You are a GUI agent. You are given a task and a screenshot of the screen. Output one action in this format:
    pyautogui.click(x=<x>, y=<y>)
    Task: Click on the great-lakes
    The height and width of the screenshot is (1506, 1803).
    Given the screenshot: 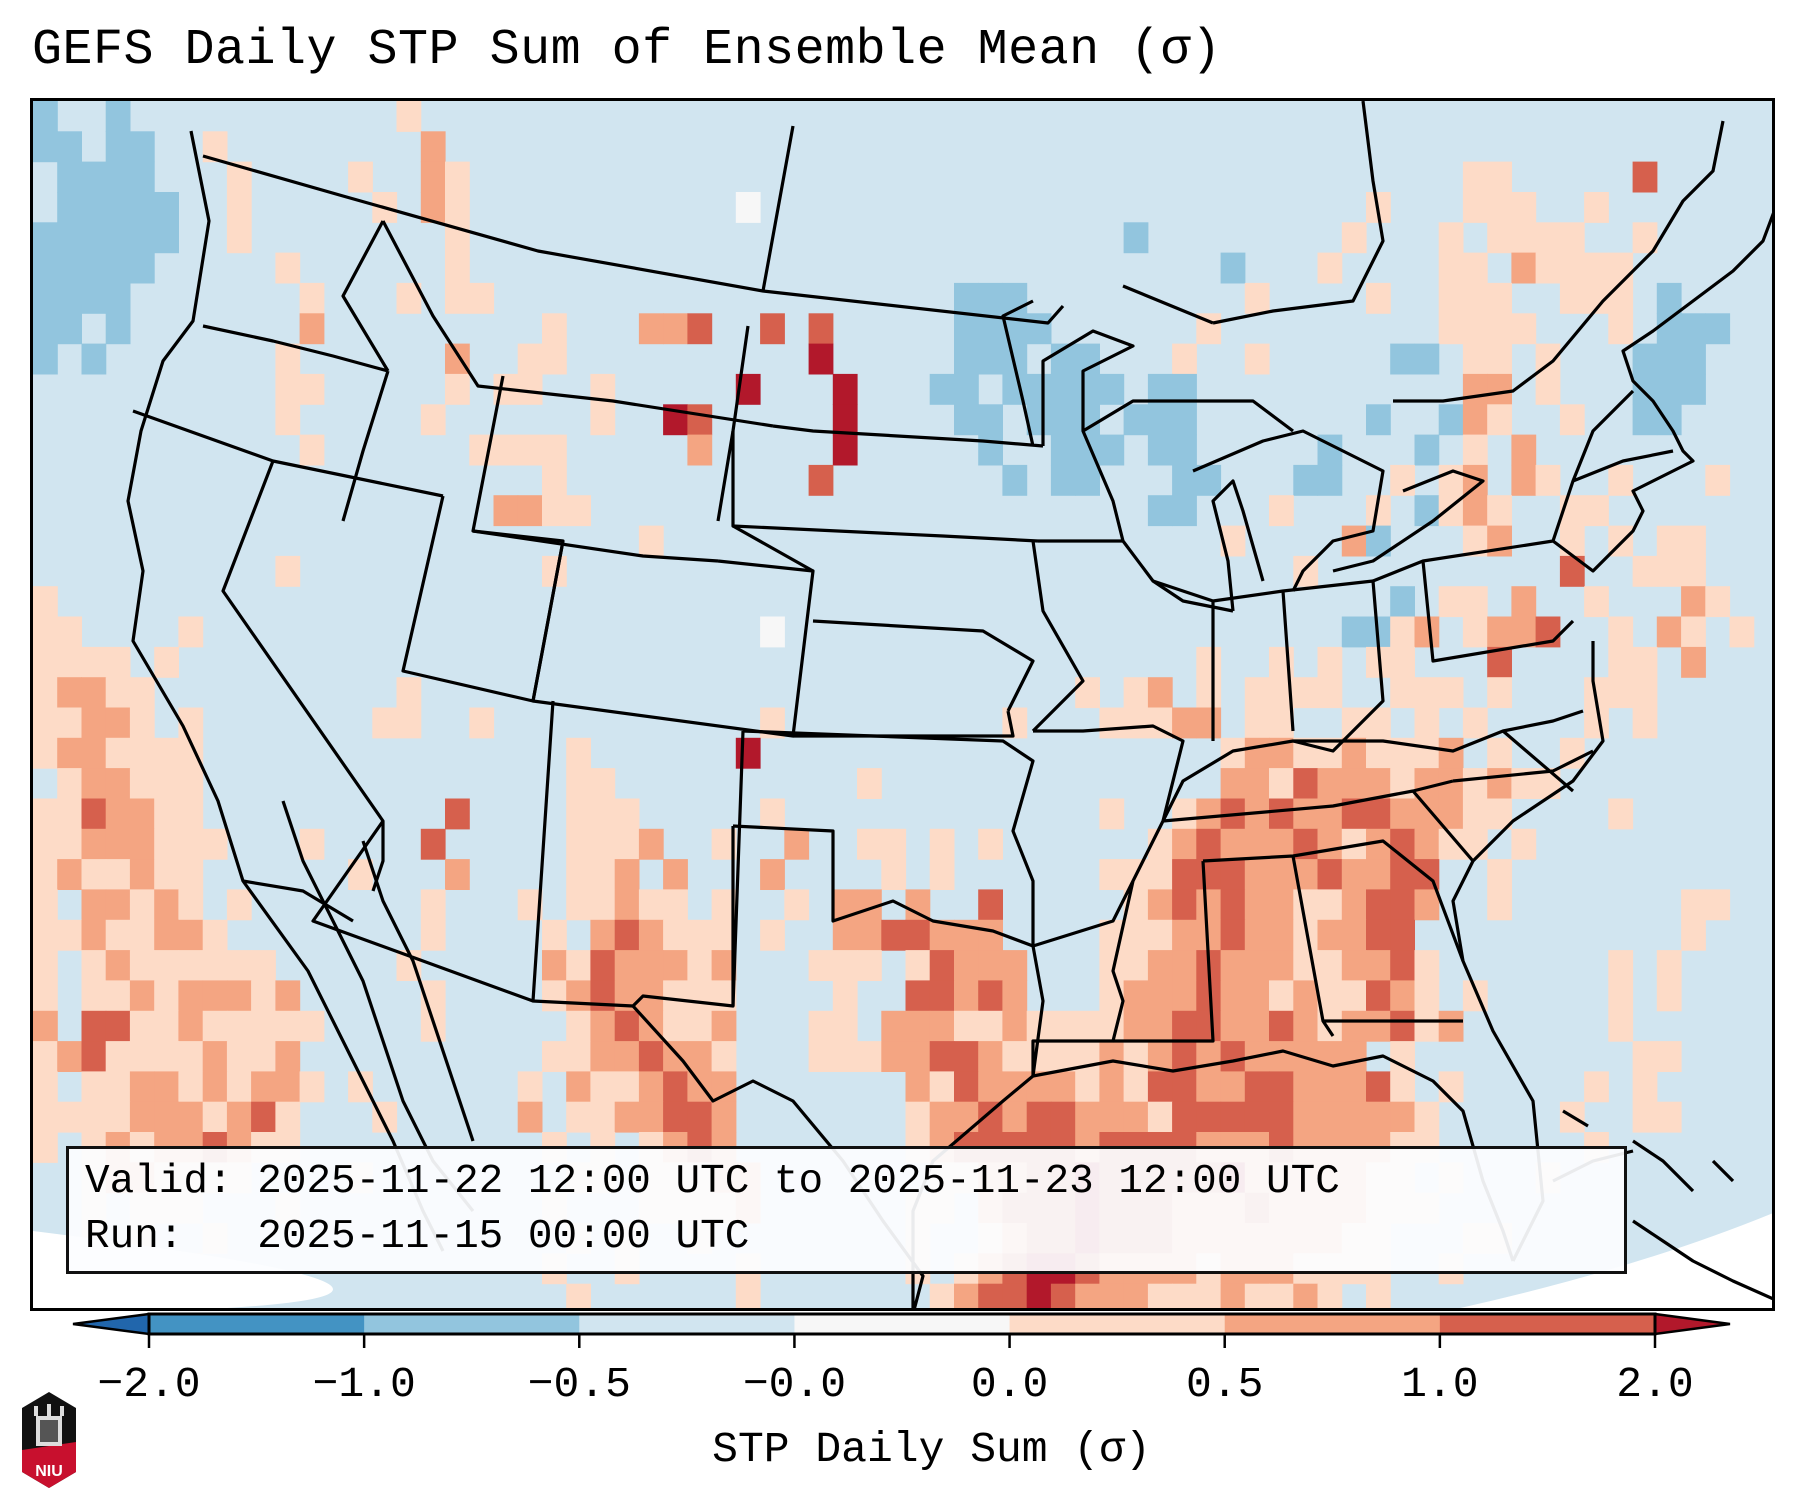 What is the action you would take?
    pyautogui.click(x=1283, y=505)
    